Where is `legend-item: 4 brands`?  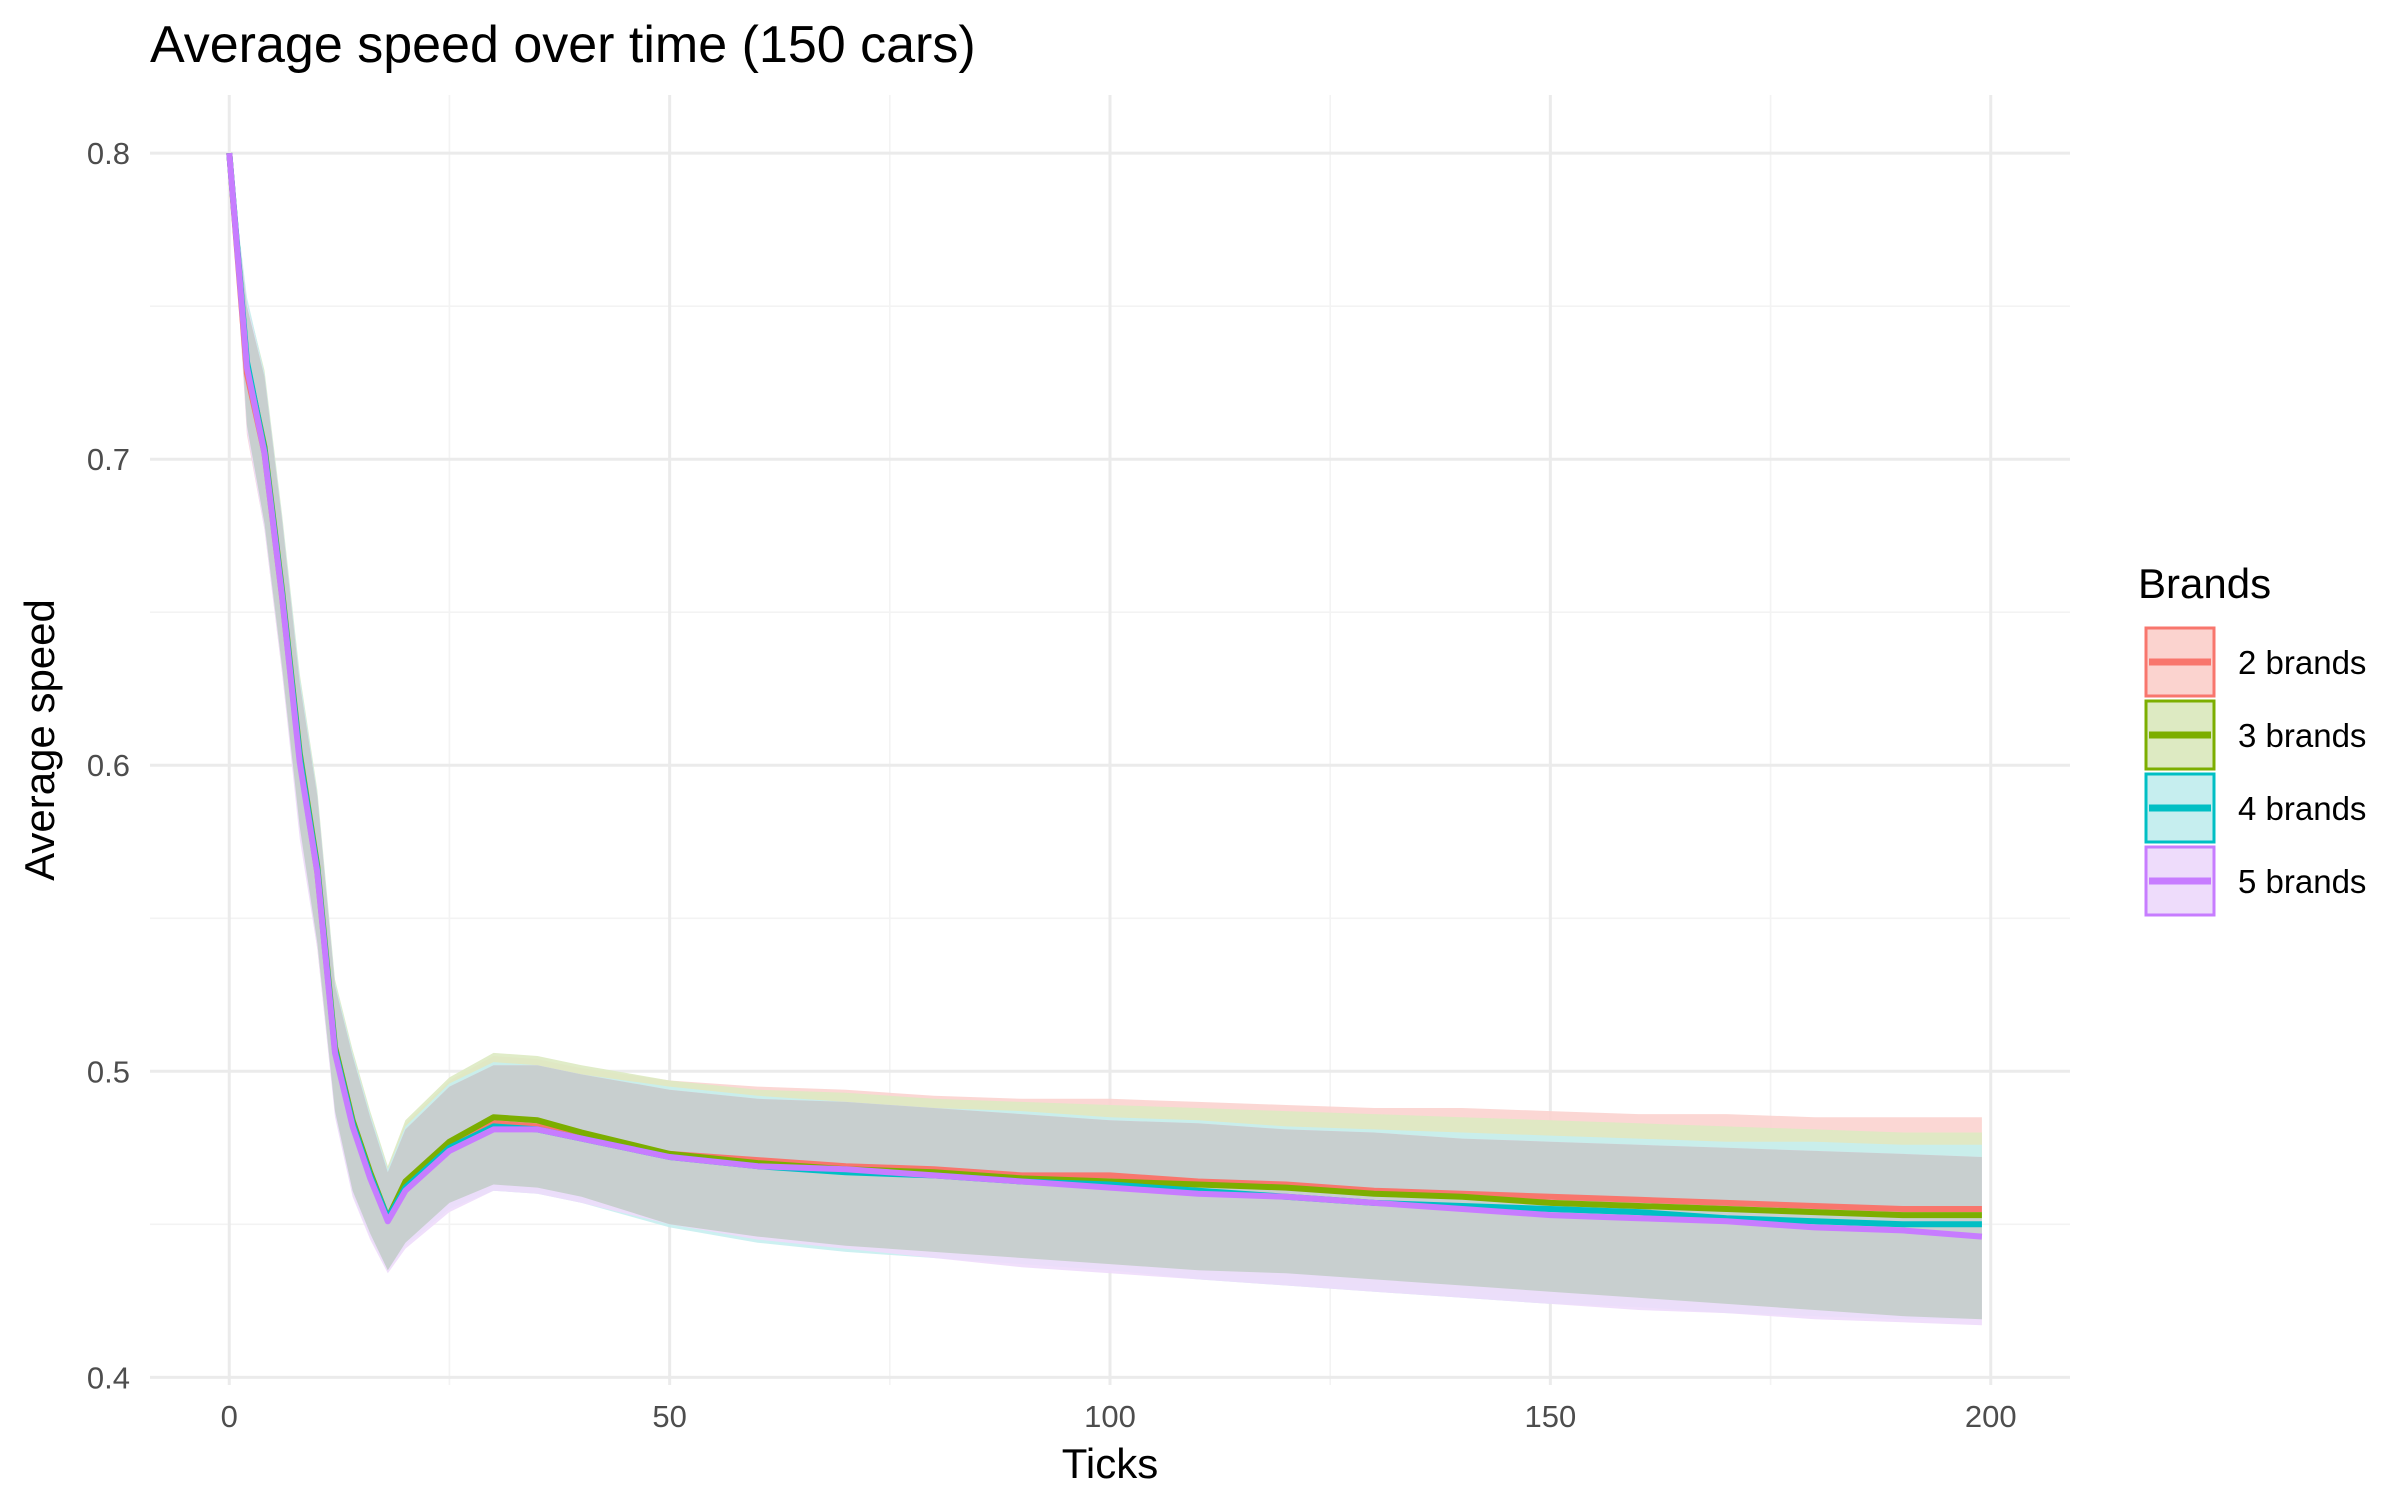
legend-item: 4 brands is located at coordinates (2255, 808).